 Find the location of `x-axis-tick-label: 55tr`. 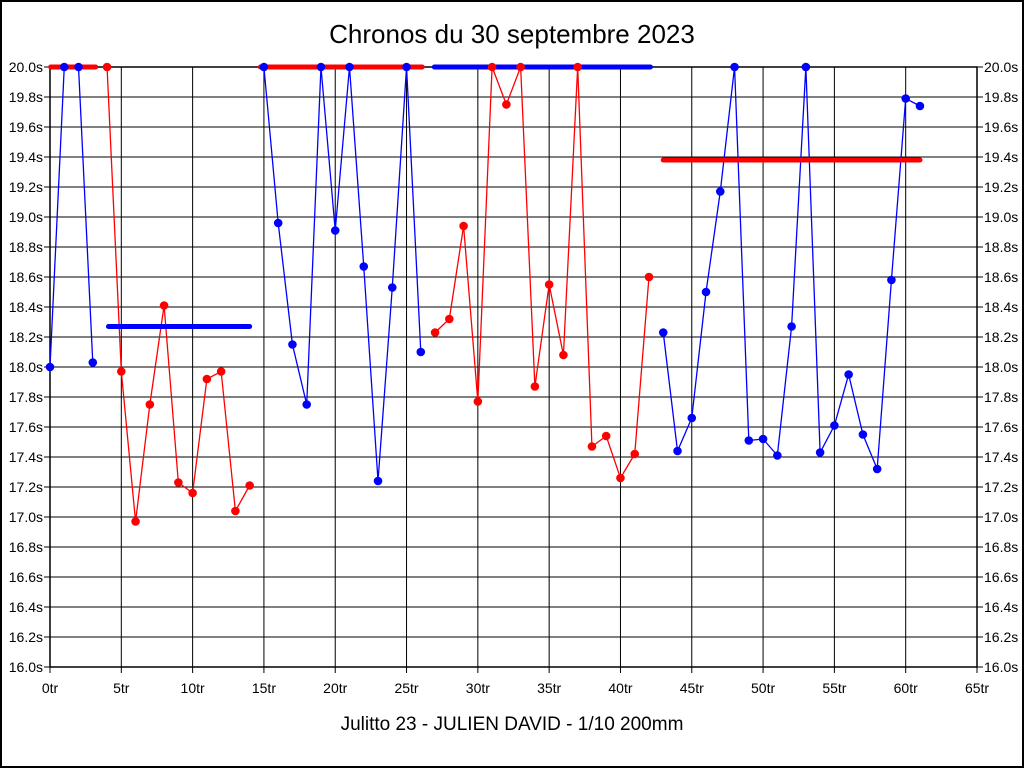

x-axis-tick-label: 55tr is located at coordinates (834, 688).